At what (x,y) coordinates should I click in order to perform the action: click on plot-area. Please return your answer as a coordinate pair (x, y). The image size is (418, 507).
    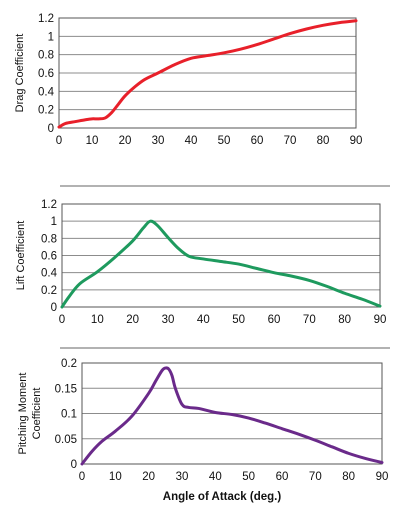
    Looking at the image, I should click on (232, 413).